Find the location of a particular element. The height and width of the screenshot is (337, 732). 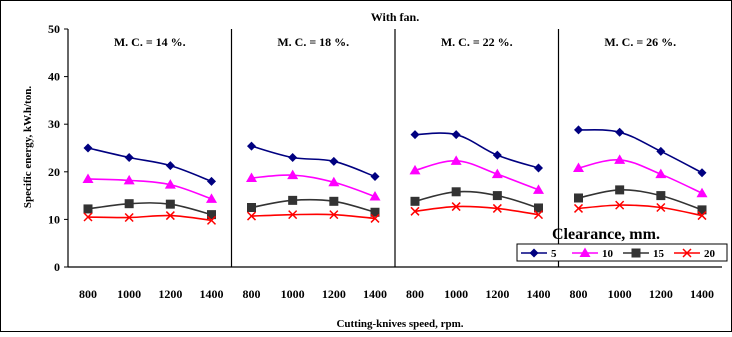

legend-label: 15 is located at coordinates (659, 254).